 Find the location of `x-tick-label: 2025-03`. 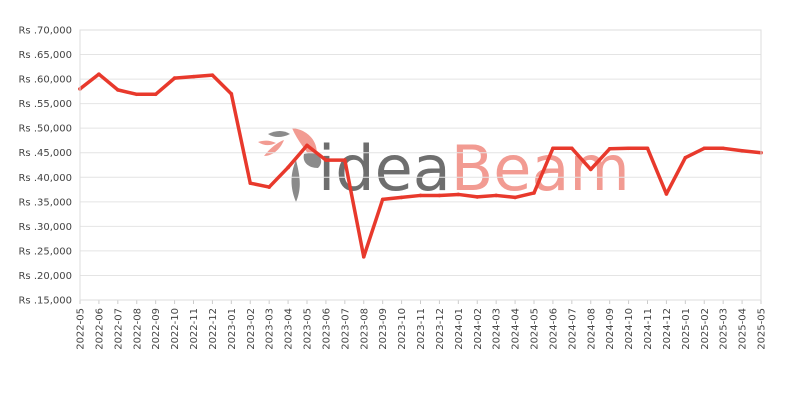

x-tick-label: 2025-03 is located at coordinates (724, 329).